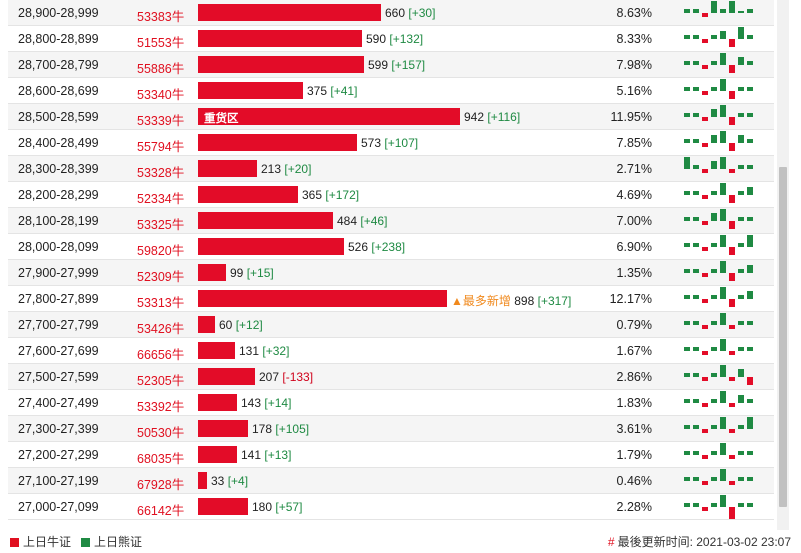 Image resolution: width=801 pixels, height=553 pixels. I want to click on volume-count: 375, so click(317, 91).